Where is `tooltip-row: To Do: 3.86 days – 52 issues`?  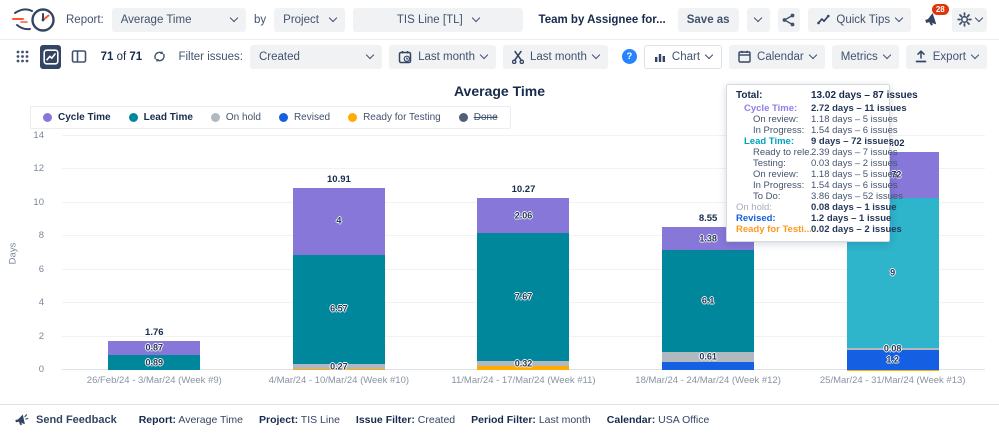 tooltip-row: To Do: 3.86 days – 52 issues is located at coordinates (819, 196).